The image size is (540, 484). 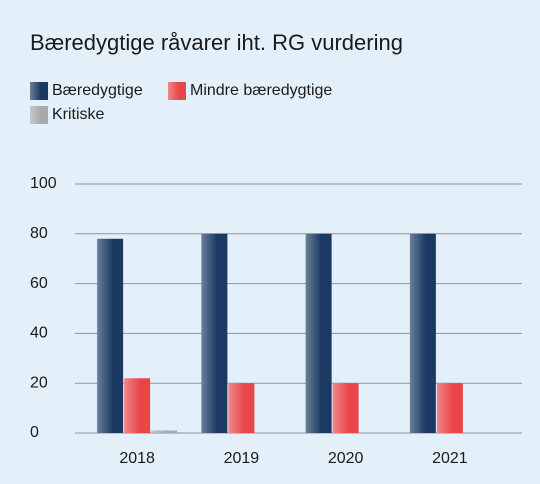 I want to click on x-tick-label: 2020, so click(x=346, y=458).